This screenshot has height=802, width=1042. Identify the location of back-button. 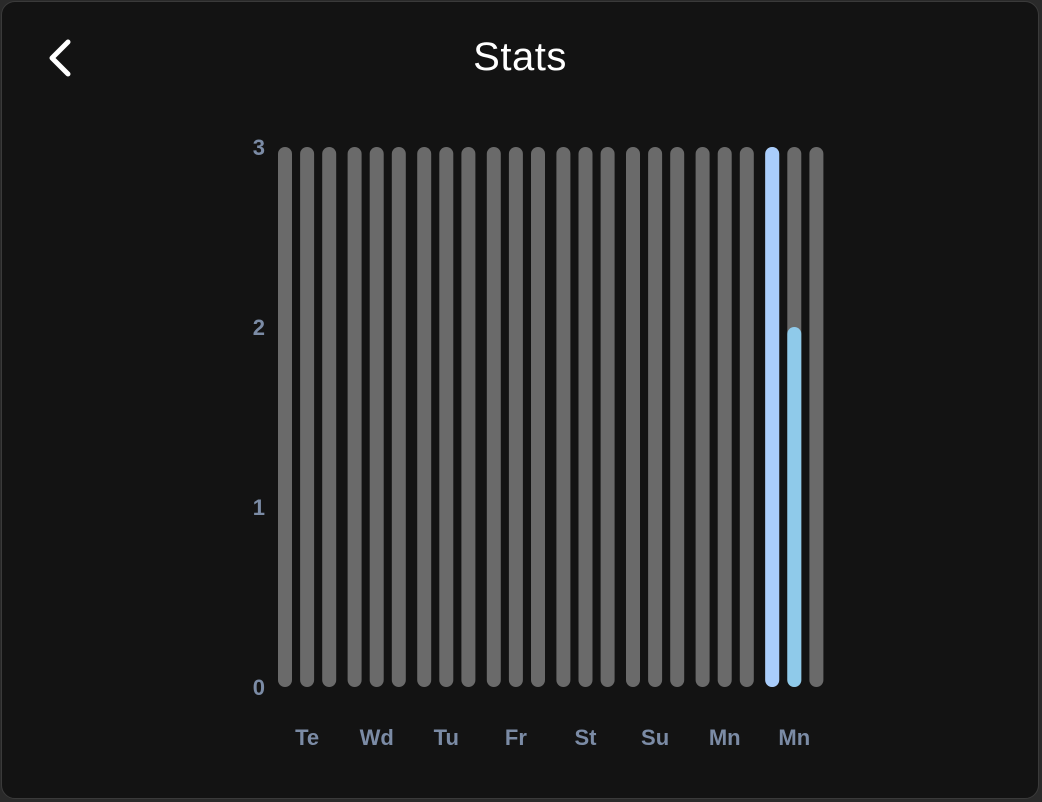
(60, 58).